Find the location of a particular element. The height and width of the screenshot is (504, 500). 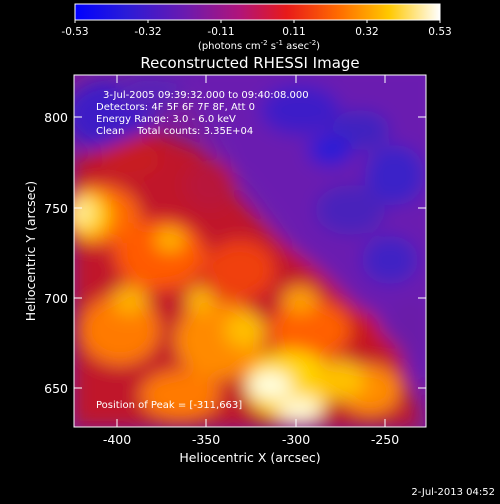

annotation-clean-counts: Clean Total counts: 3.35E+04 is located at coordinates (174, 131).